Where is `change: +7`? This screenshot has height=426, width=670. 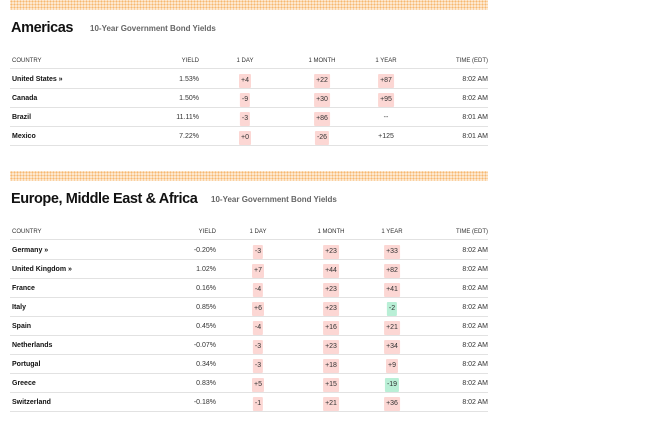 change: +7 is located at coordinates (258, 271).